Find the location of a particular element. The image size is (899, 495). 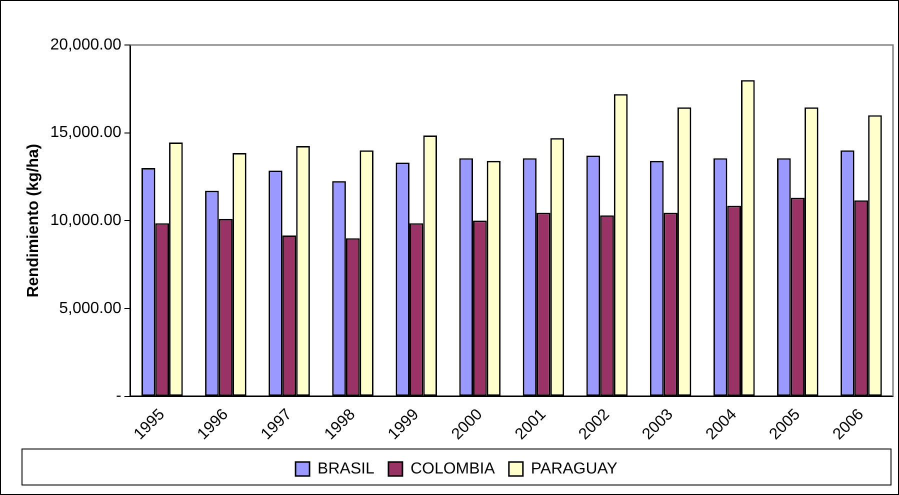

y-tick-label: - is located at coordinates (119, 396).